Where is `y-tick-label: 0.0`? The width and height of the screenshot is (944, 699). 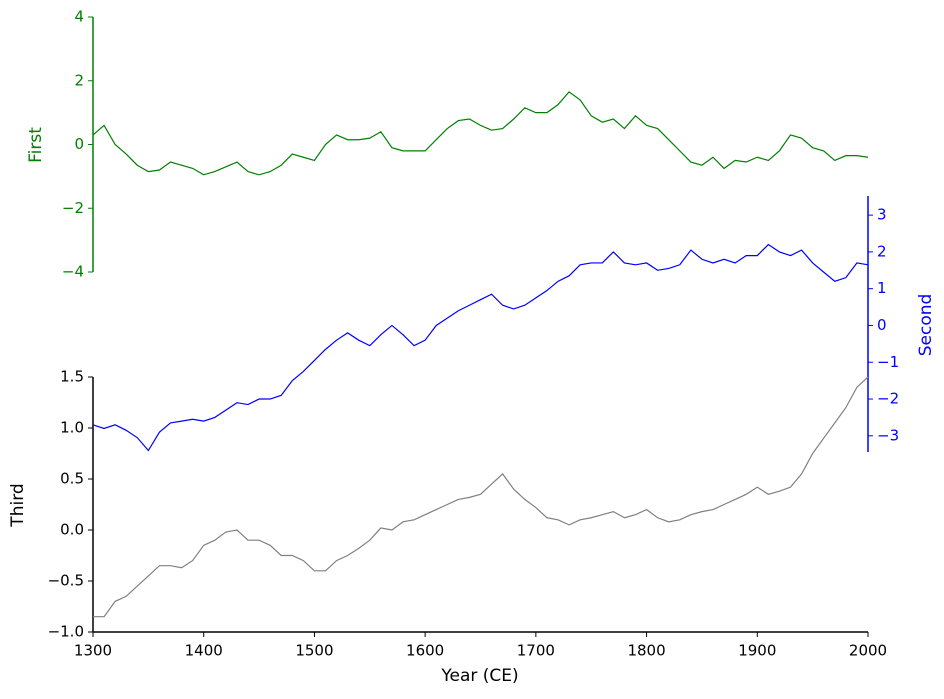
y-tick-label: 0.0 is located at coordinates (72, 530).